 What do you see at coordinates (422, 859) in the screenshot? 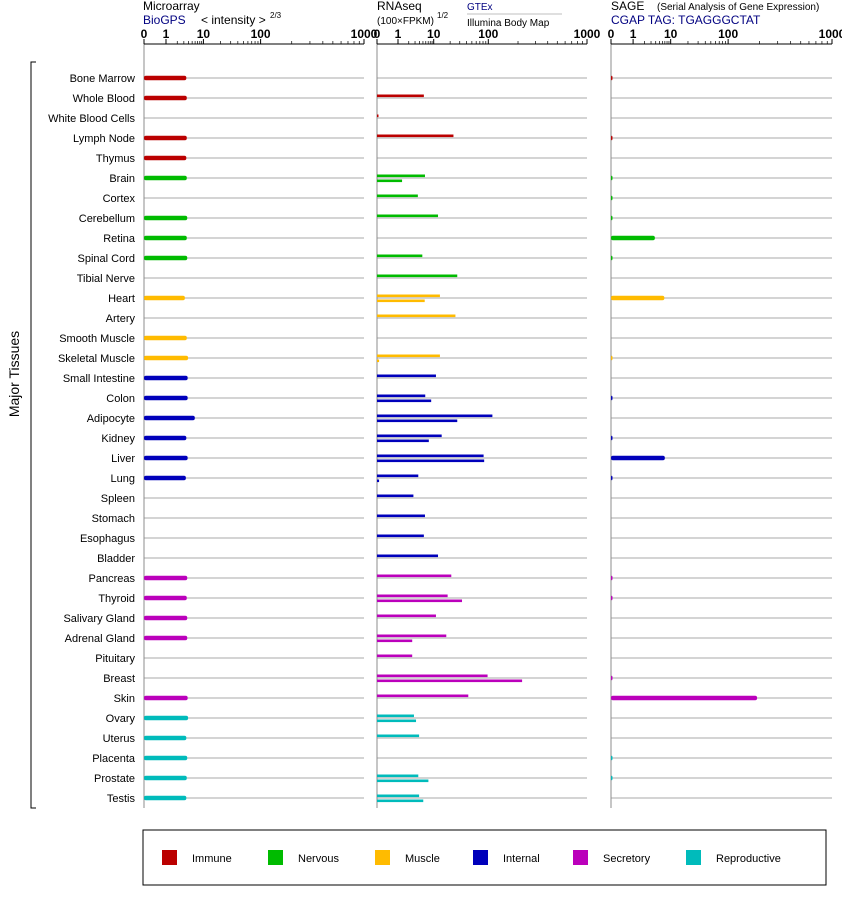
I see `legend-label: Muscle` at bounding box center [422, 859].